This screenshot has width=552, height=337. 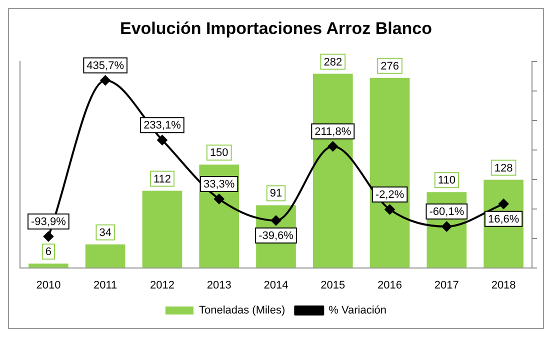 I want to click on x-tick-label: 2013, so click(x=219, y=285).